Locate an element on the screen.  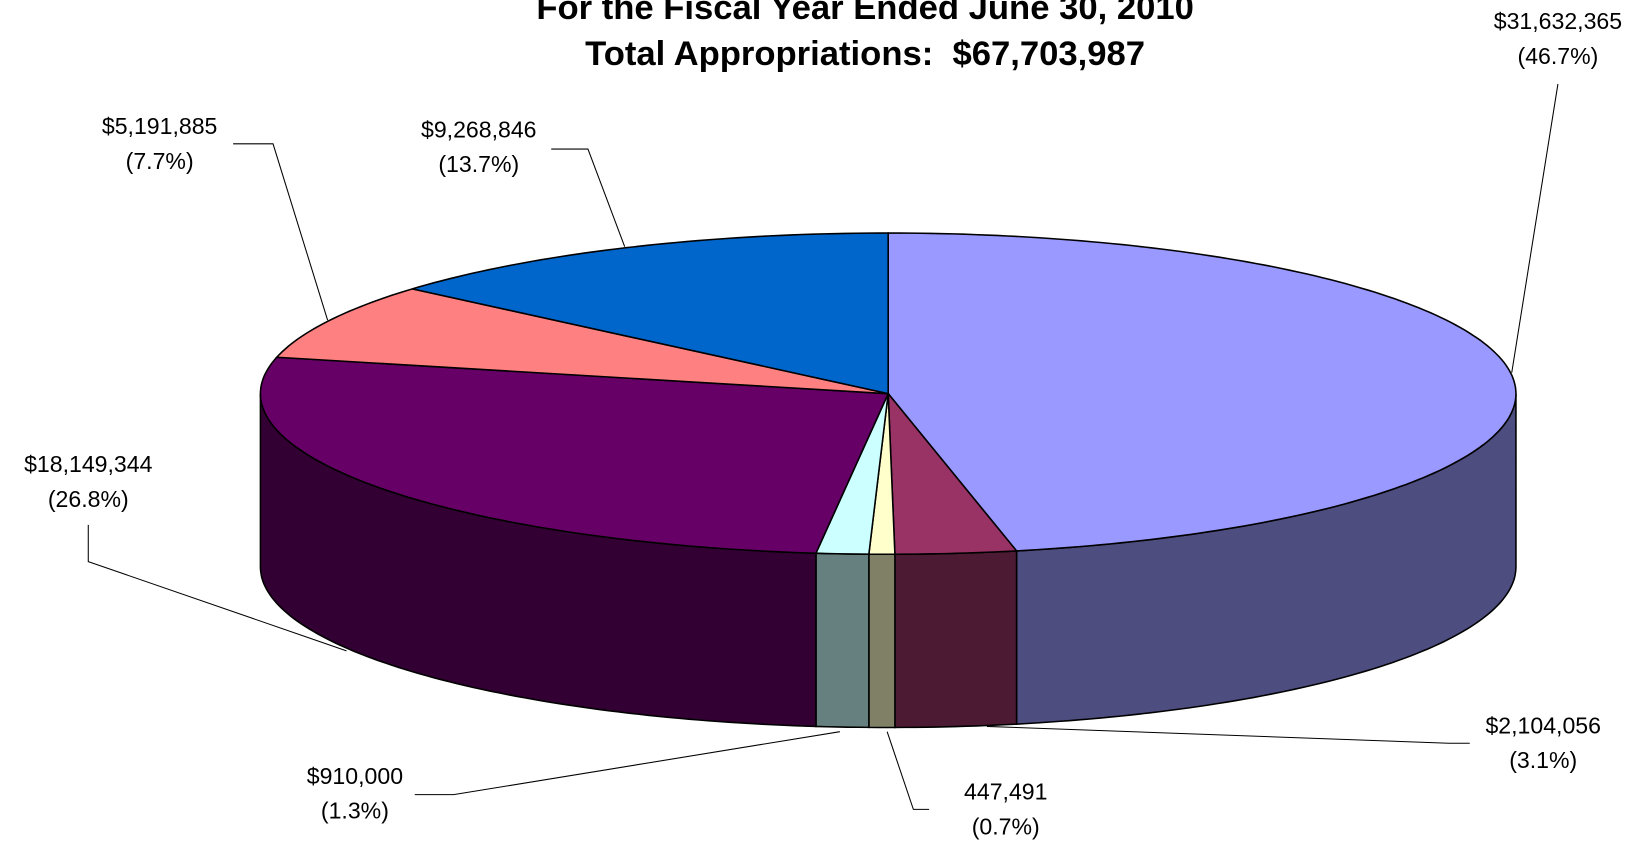
percent-label: (1.3%) is located at coordinates (355, 811).